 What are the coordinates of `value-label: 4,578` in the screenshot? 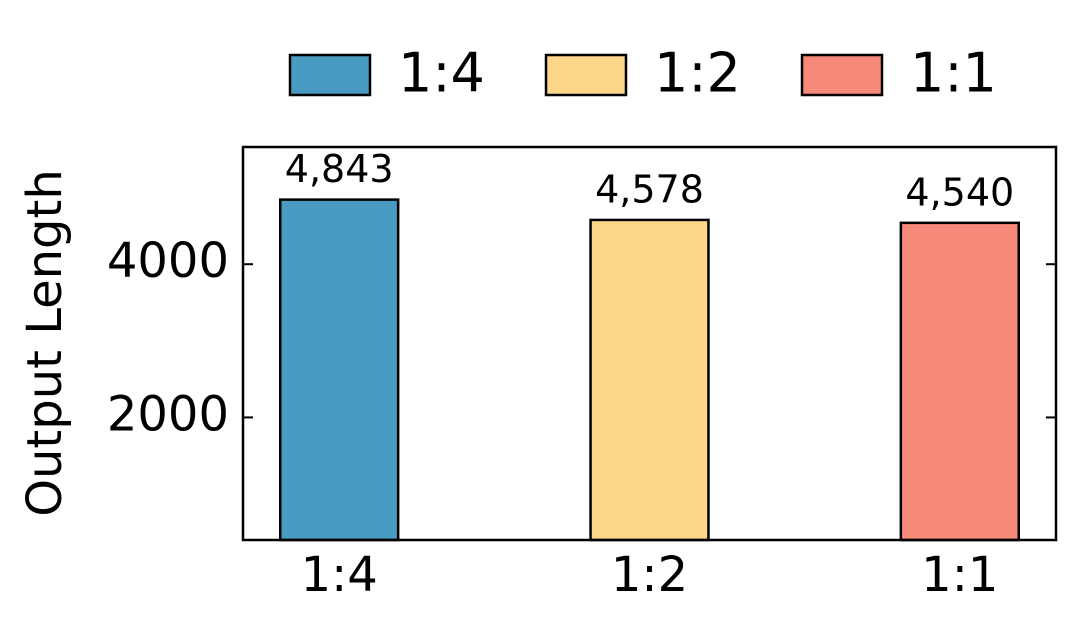 It's located at (649, 189).